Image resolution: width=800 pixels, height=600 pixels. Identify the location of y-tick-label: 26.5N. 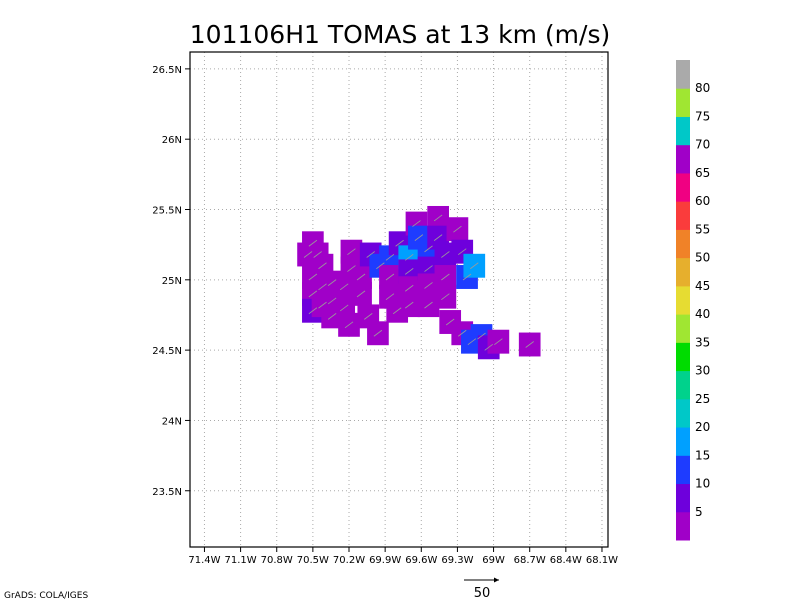
(167, 70).